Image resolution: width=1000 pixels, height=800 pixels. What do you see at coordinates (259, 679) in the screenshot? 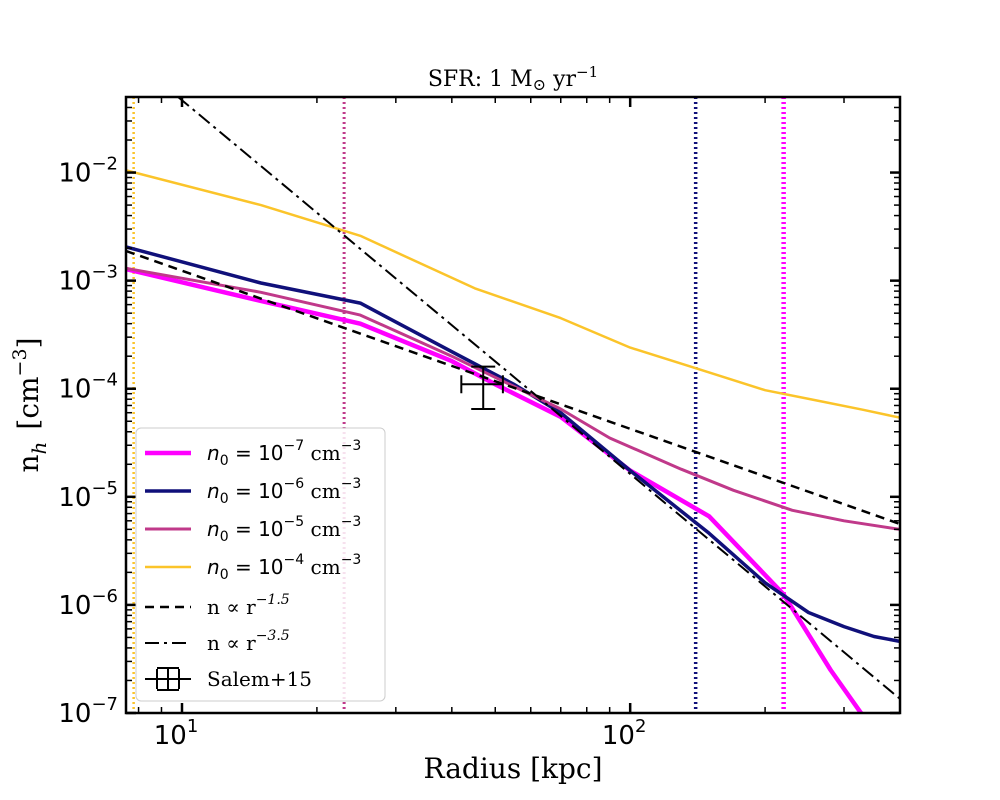
I see `legend-label-salem: Salem+15` at bounding box center [259, 679].